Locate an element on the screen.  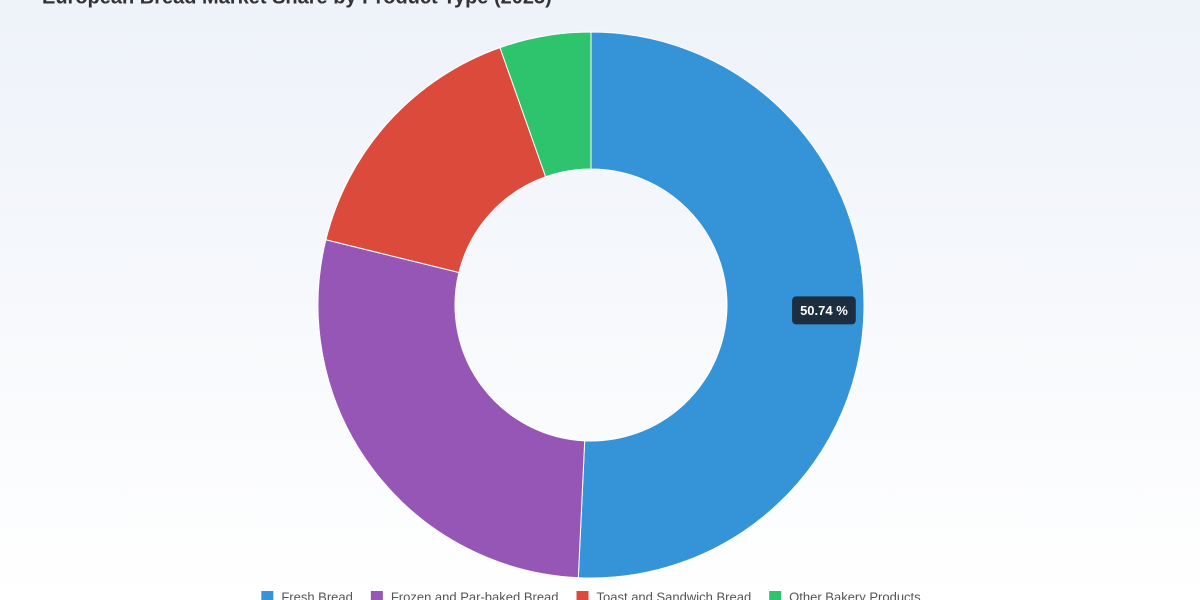
legend-label: Fresh Bread is located at coordinates (317, 594).